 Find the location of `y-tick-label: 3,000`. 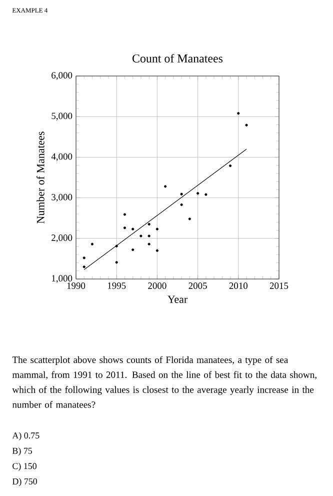

y-tick-label: 3,000 is located at coordinates (62, 198).